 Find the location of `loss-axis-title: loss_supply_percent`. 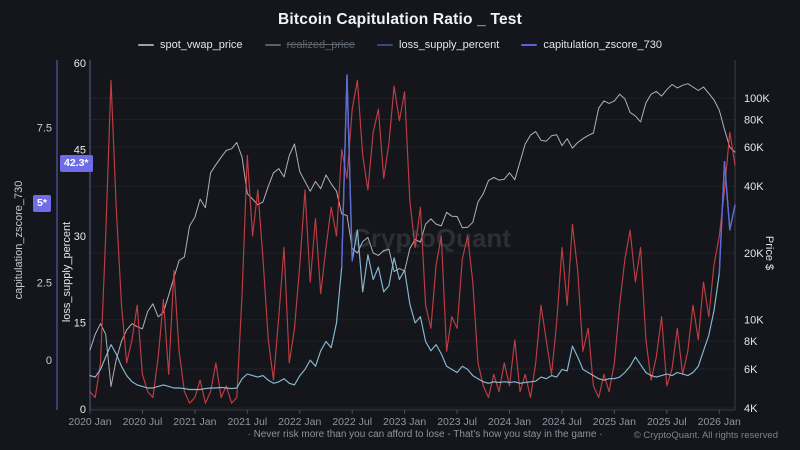

loss-axis-title: loss_supply_percent is located at coordinates (67, 272).